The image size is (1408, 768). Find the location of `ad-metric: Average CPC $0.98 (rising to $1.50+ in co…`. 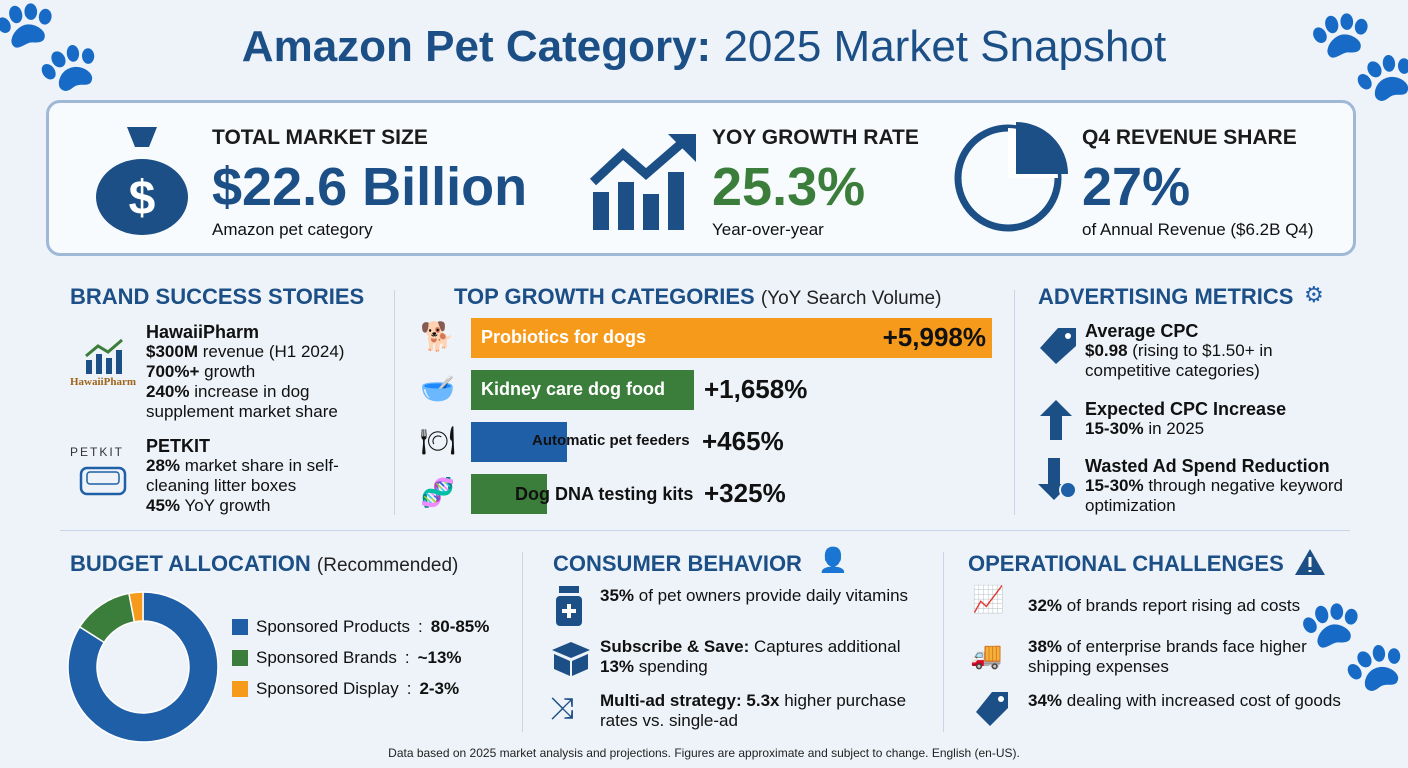

ad-metric: Average CPC $0.98 (rising to $1.50+ in co… is located at coordinates (1179, 350).